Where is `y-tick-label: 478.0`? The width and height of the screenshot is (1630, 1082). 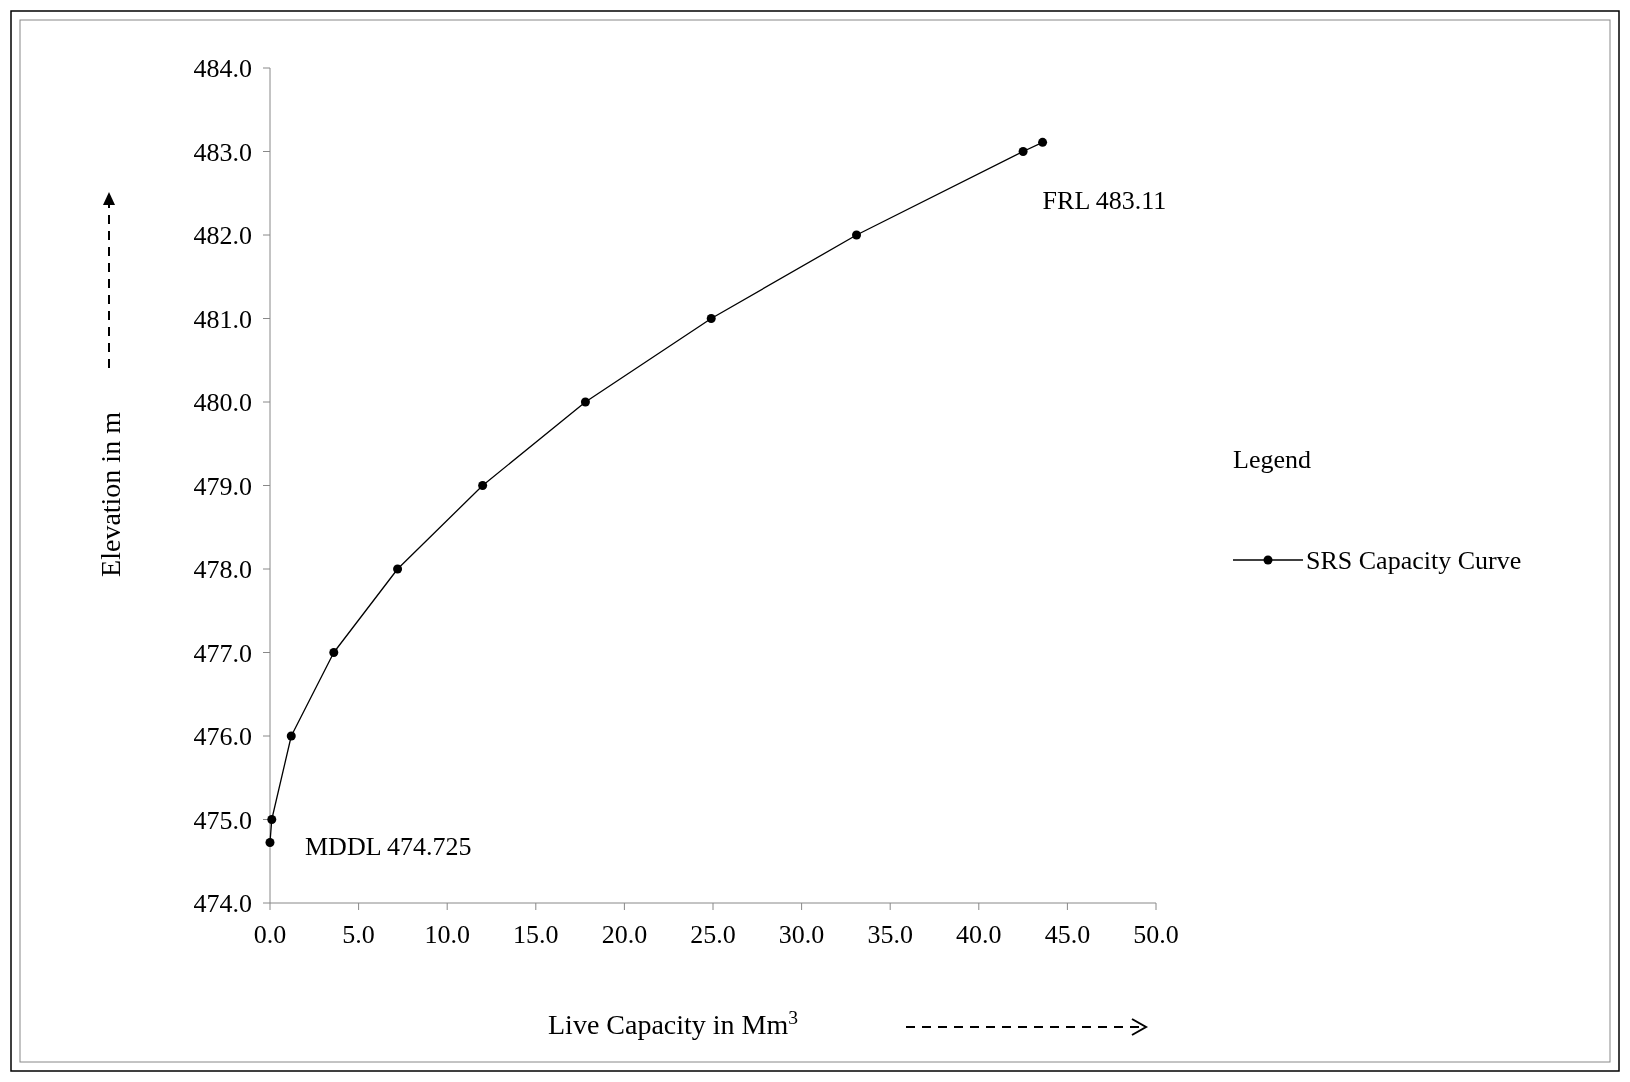 y-tick-label: 478.0 is located at coordinates (222, 569).